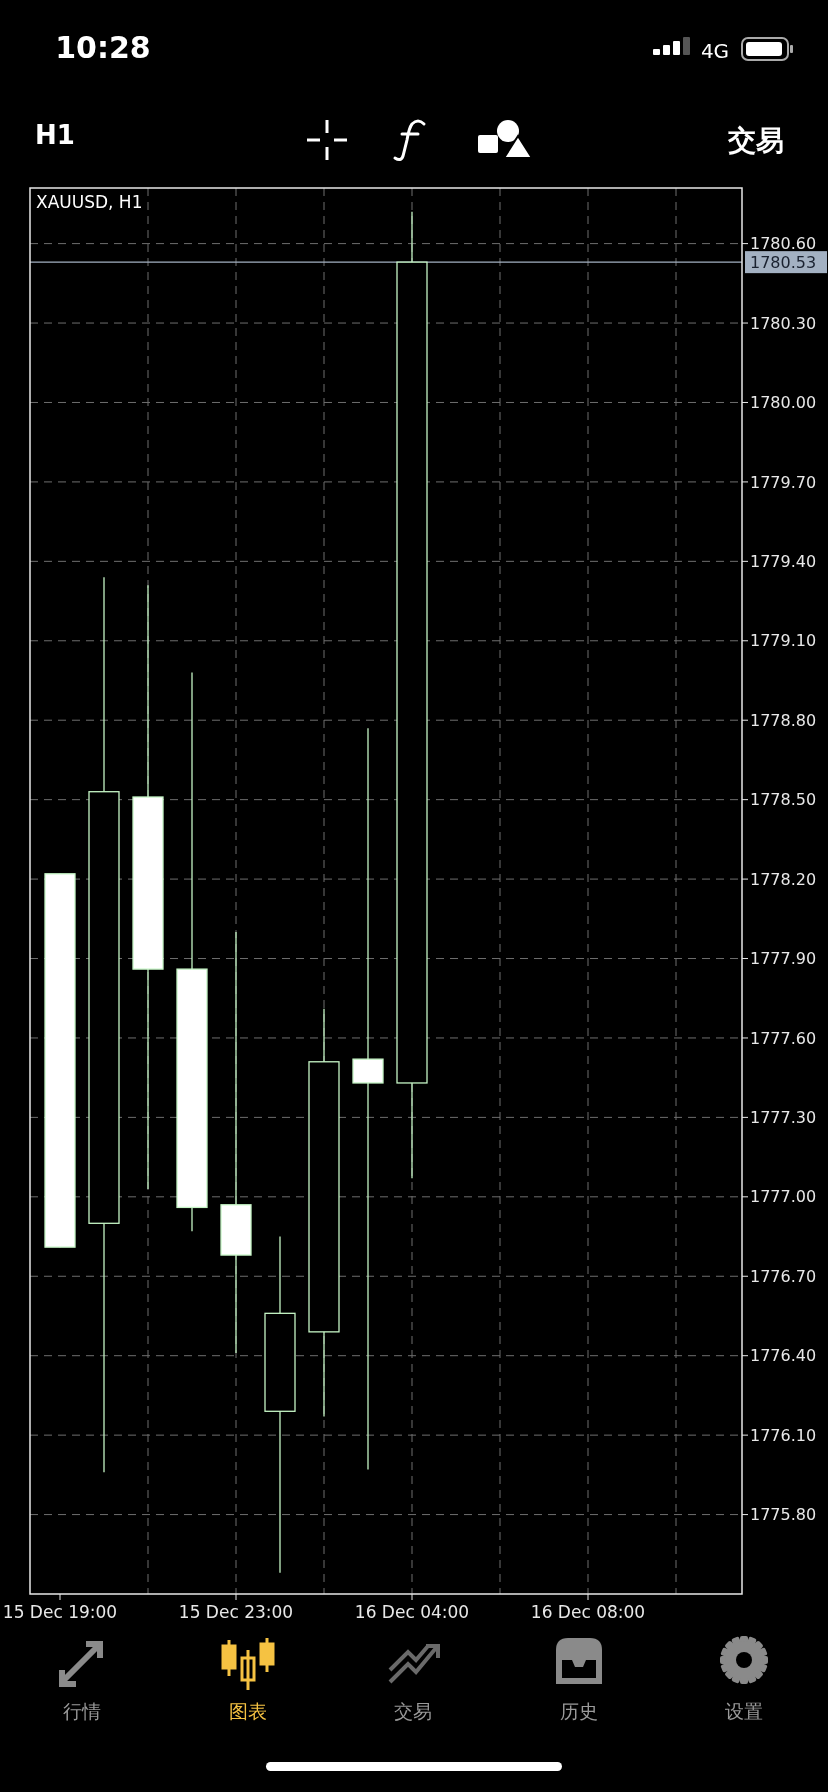 This screenshot has height=1792, width=828. What do you see at coordinates (783, 1276) in the screenshot?
I see `y-tick-label: 1776.70` at bounding box center [783, 1276].